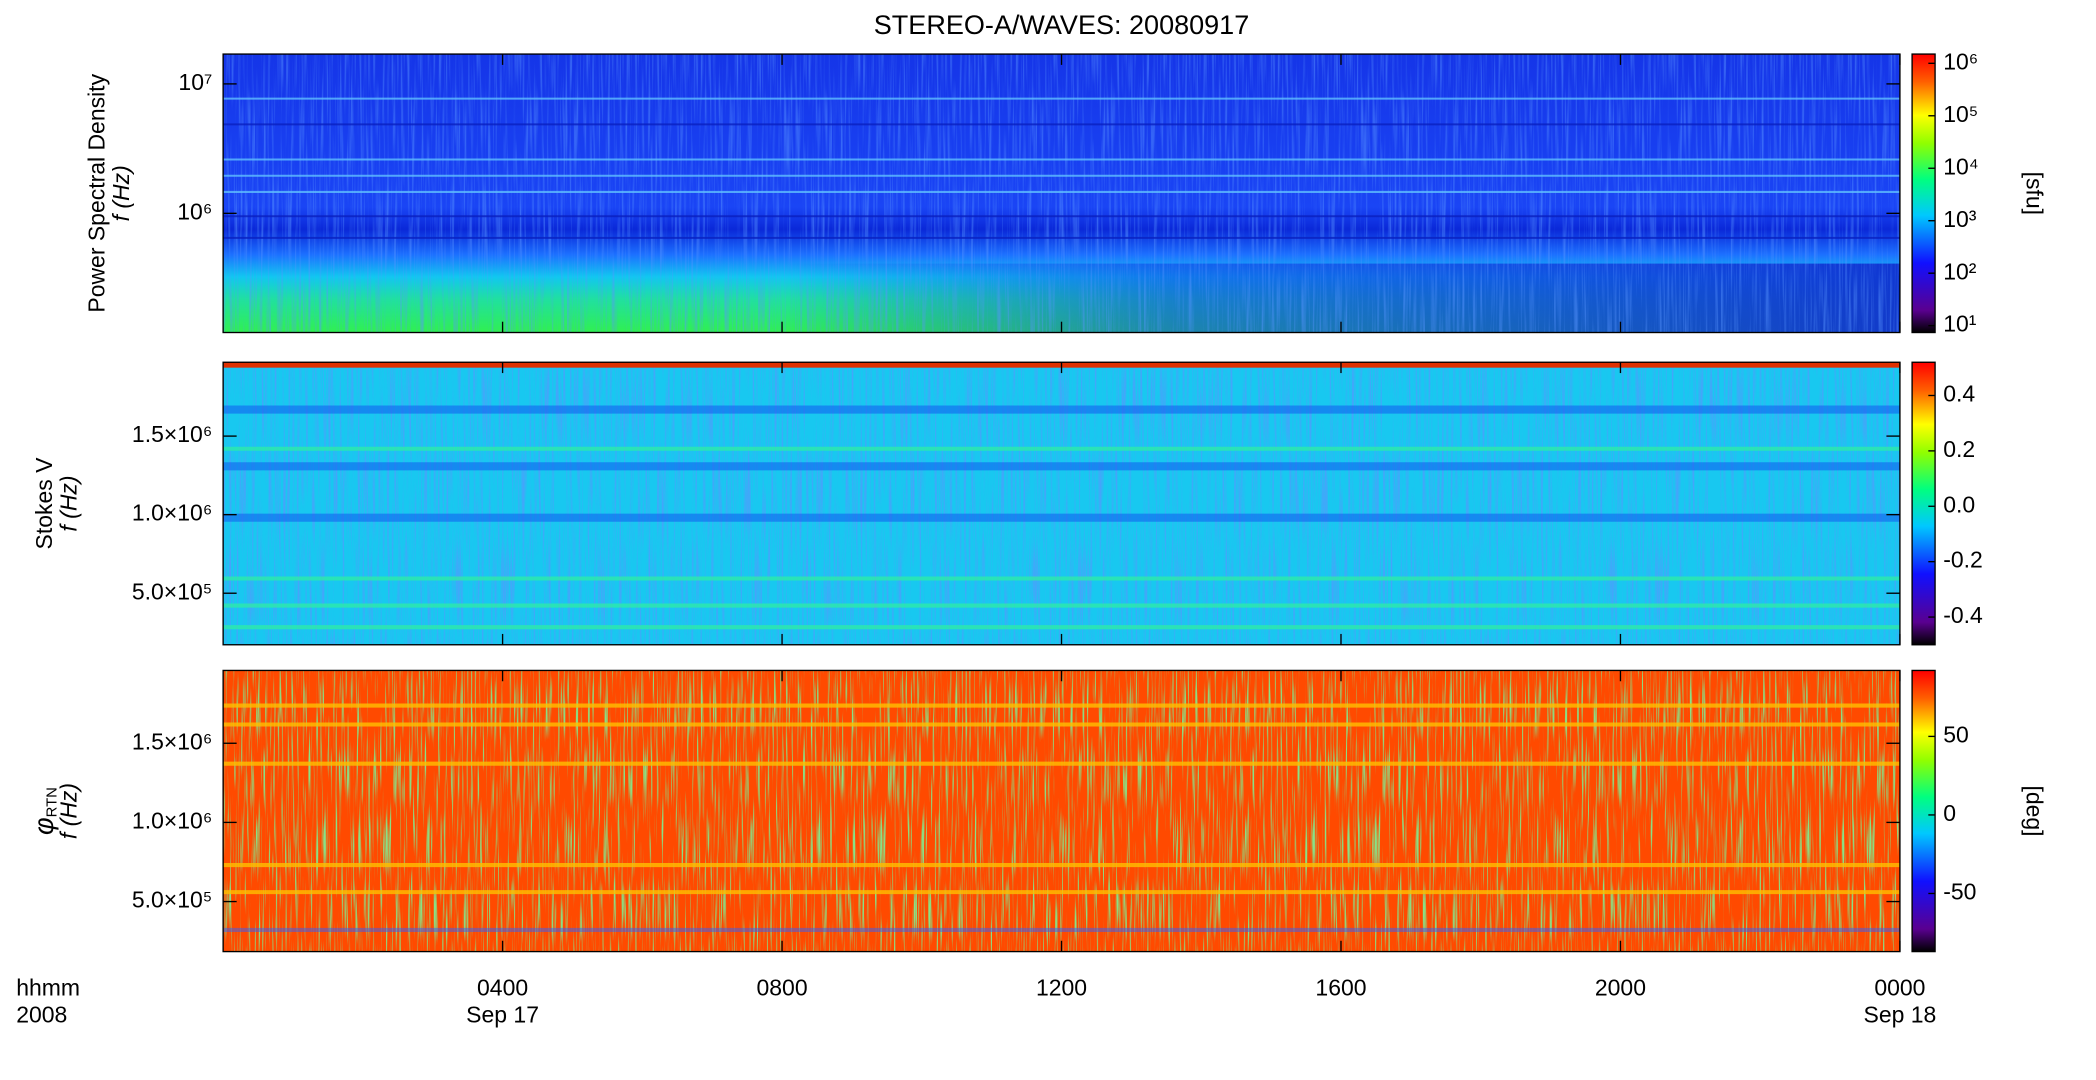 Image resolution: width=2096 pixels, height=1080 pixels. What do you see at coordinates (1620, 988) in the screenshot?
I see `x-tick-label: 2000` at bounding box center [1620, 988].